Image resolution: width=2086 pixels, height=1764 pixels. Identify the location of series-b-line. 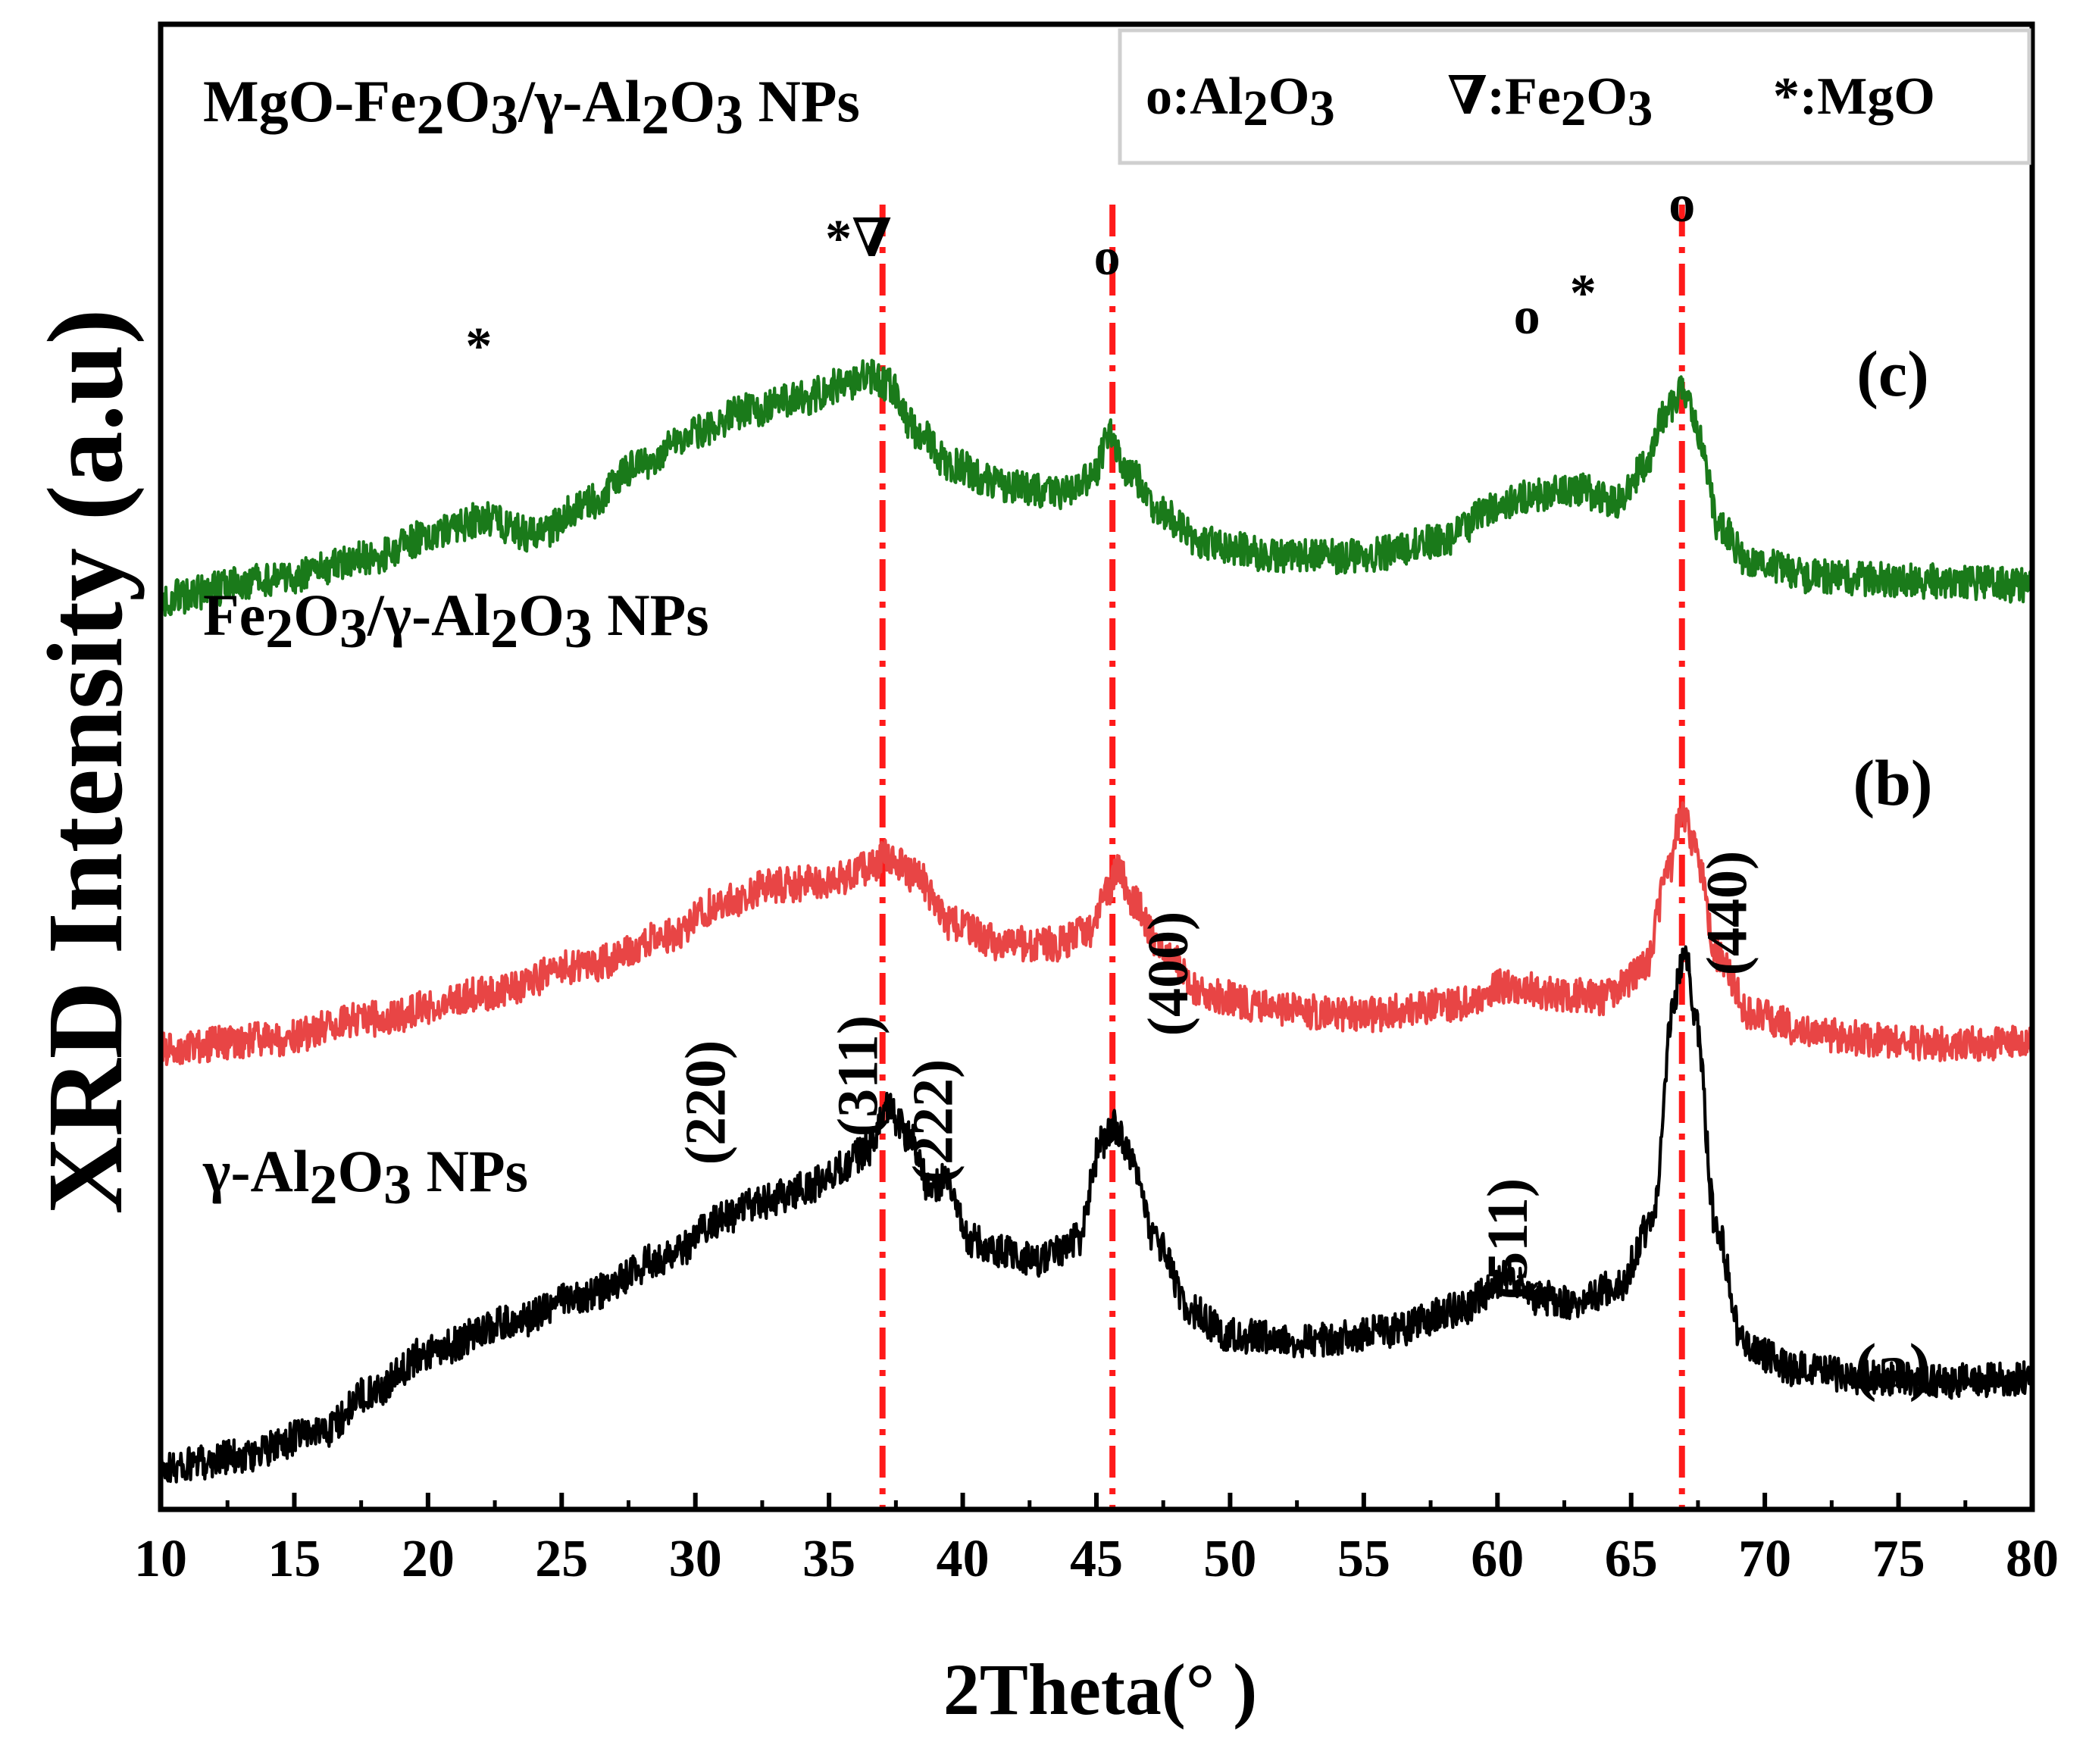
(1096, 933).